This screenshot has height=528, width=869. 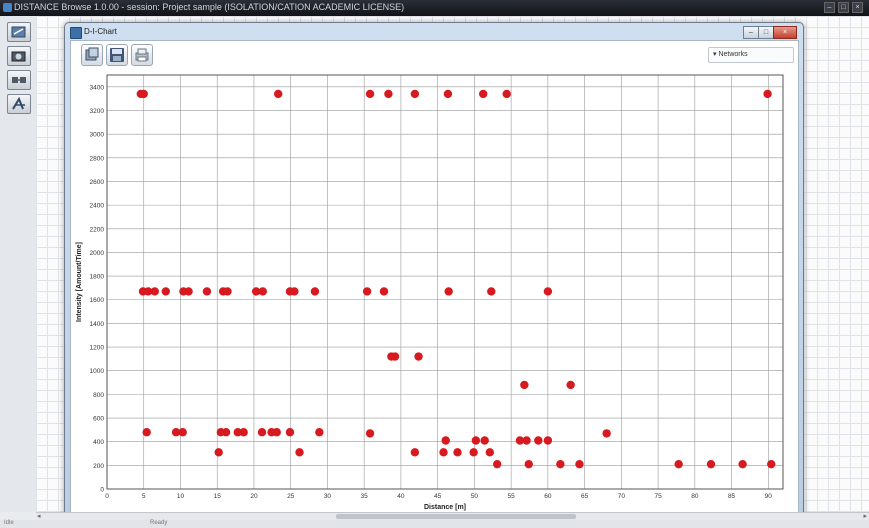 I want to click on scroll-right-icon: ▸, so click(x=865, y=516).